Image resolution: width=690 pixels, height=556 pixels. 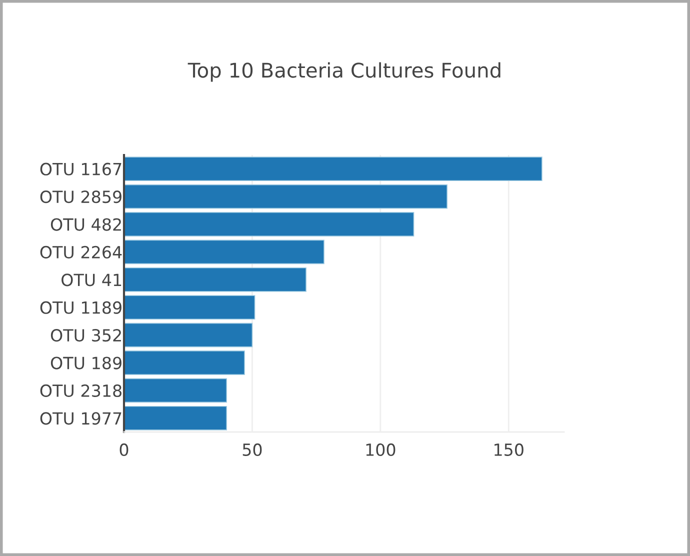 What do you see at coordinates (81, 197) in the screenshot?
I see `y-tick-label: OTU 2859` at bounding box center [81, 197].